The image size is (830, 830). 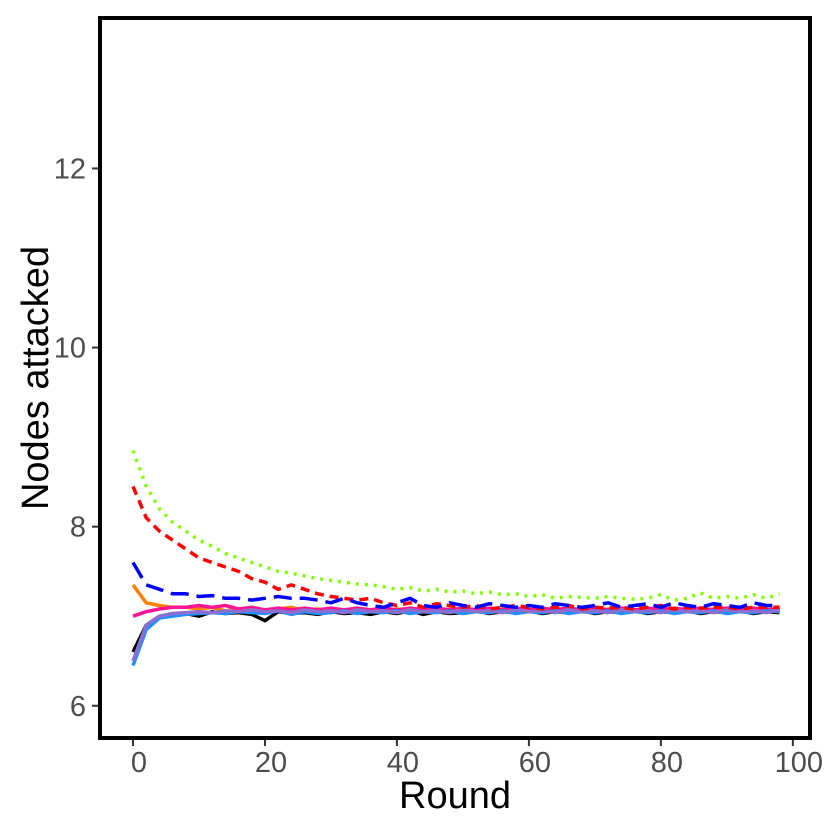 I want to click on x-tick-label: 60, so click(x=535, y=763).